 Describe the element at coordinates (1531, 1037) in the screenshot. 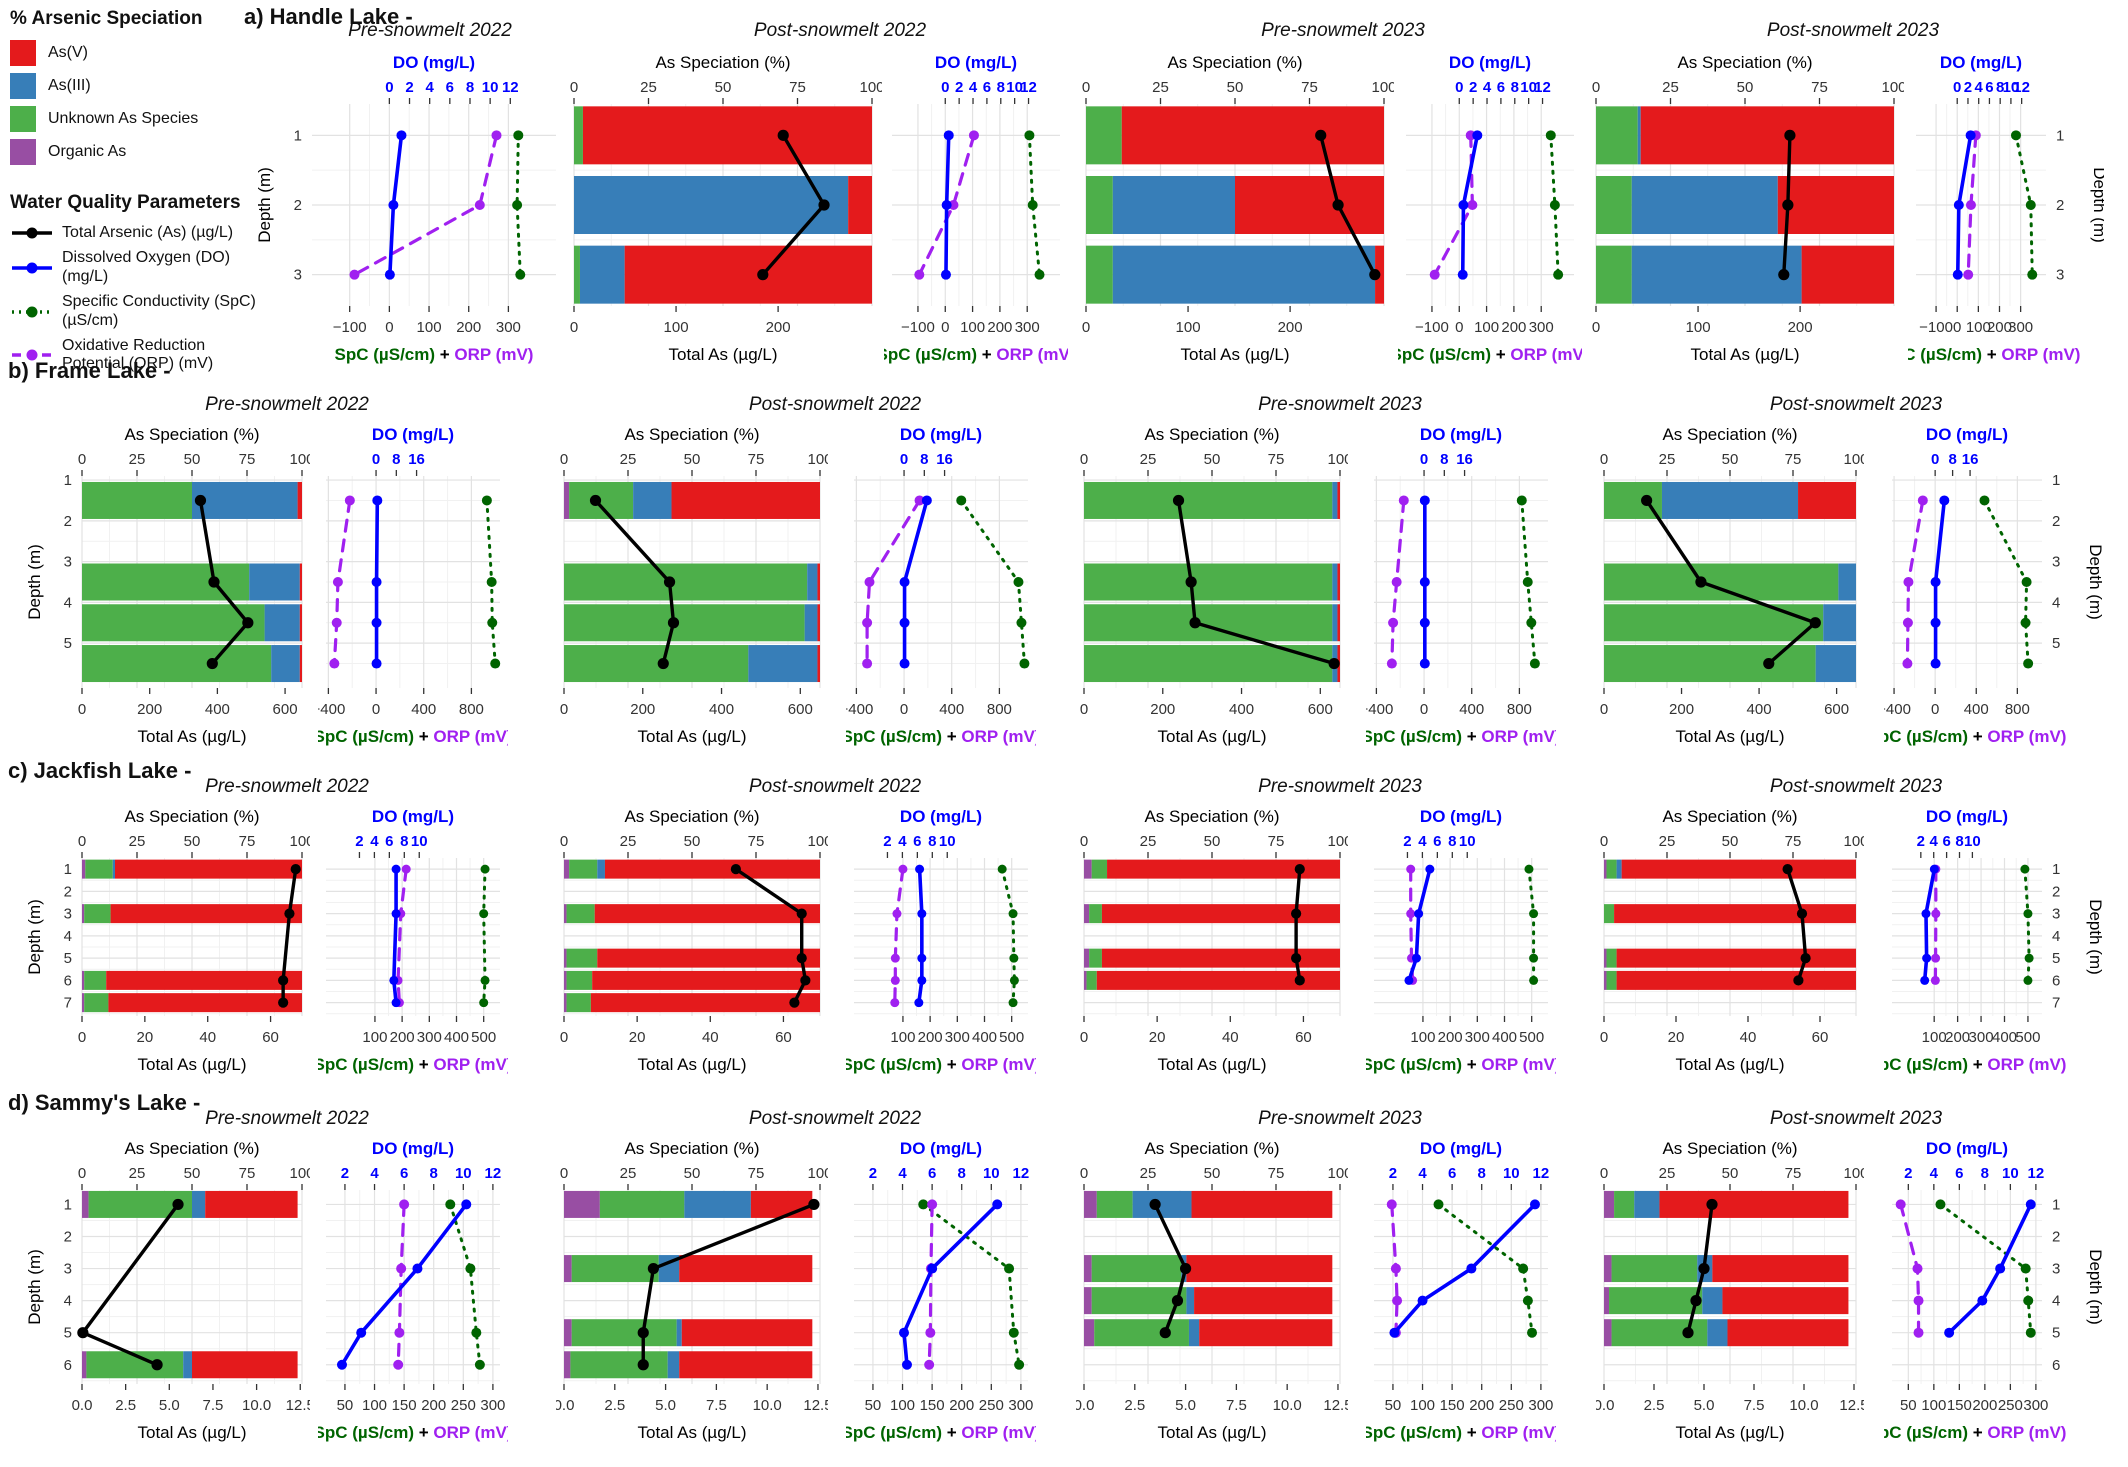

I see `svg-text: 500` at that location.